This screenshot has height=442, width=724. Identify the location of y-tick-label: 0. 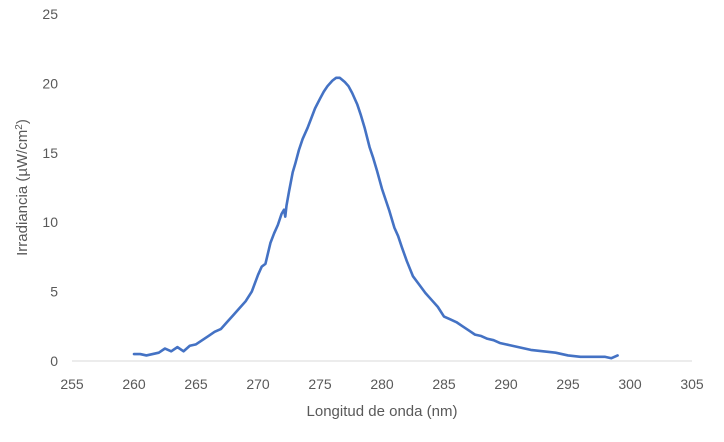
(54, 361).